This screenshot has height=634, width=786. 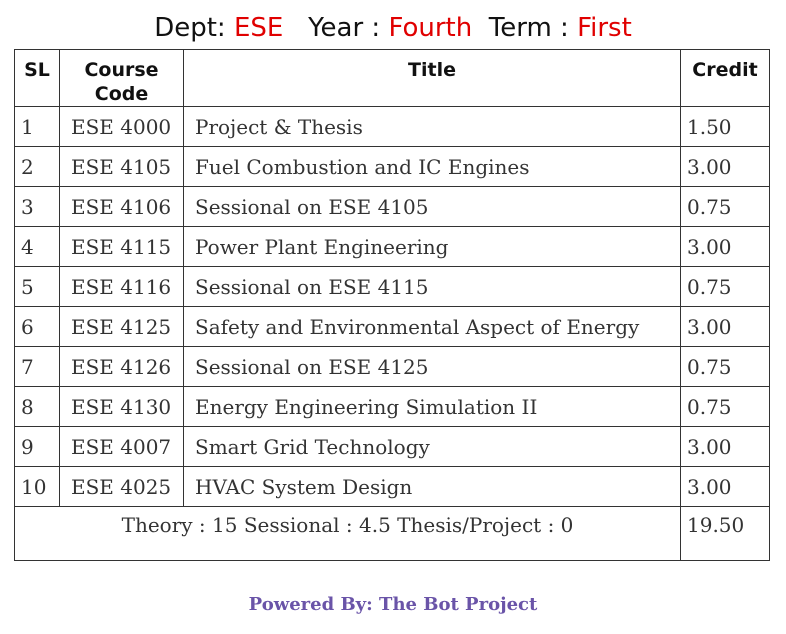 I want to click on thesis-total: Thesis/Project : 0, so click(x=485, y=525).